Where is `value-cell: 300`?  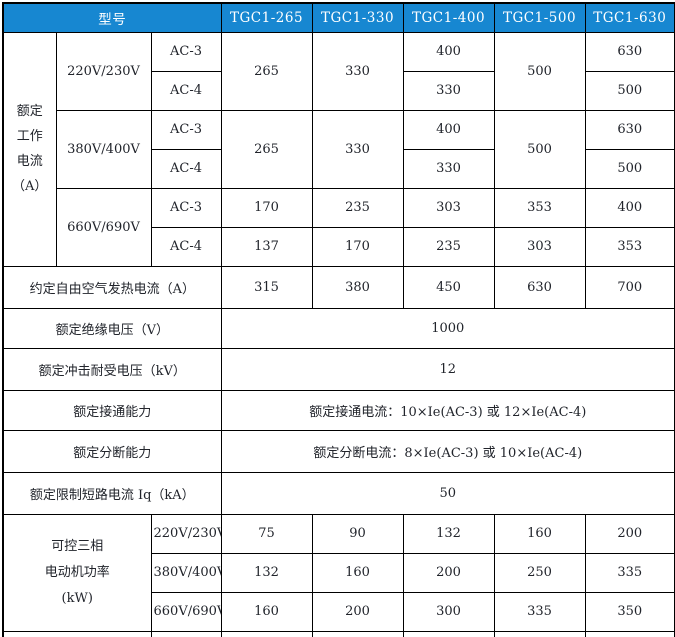 value-cell: 300 is located at coordinates (448, 611).